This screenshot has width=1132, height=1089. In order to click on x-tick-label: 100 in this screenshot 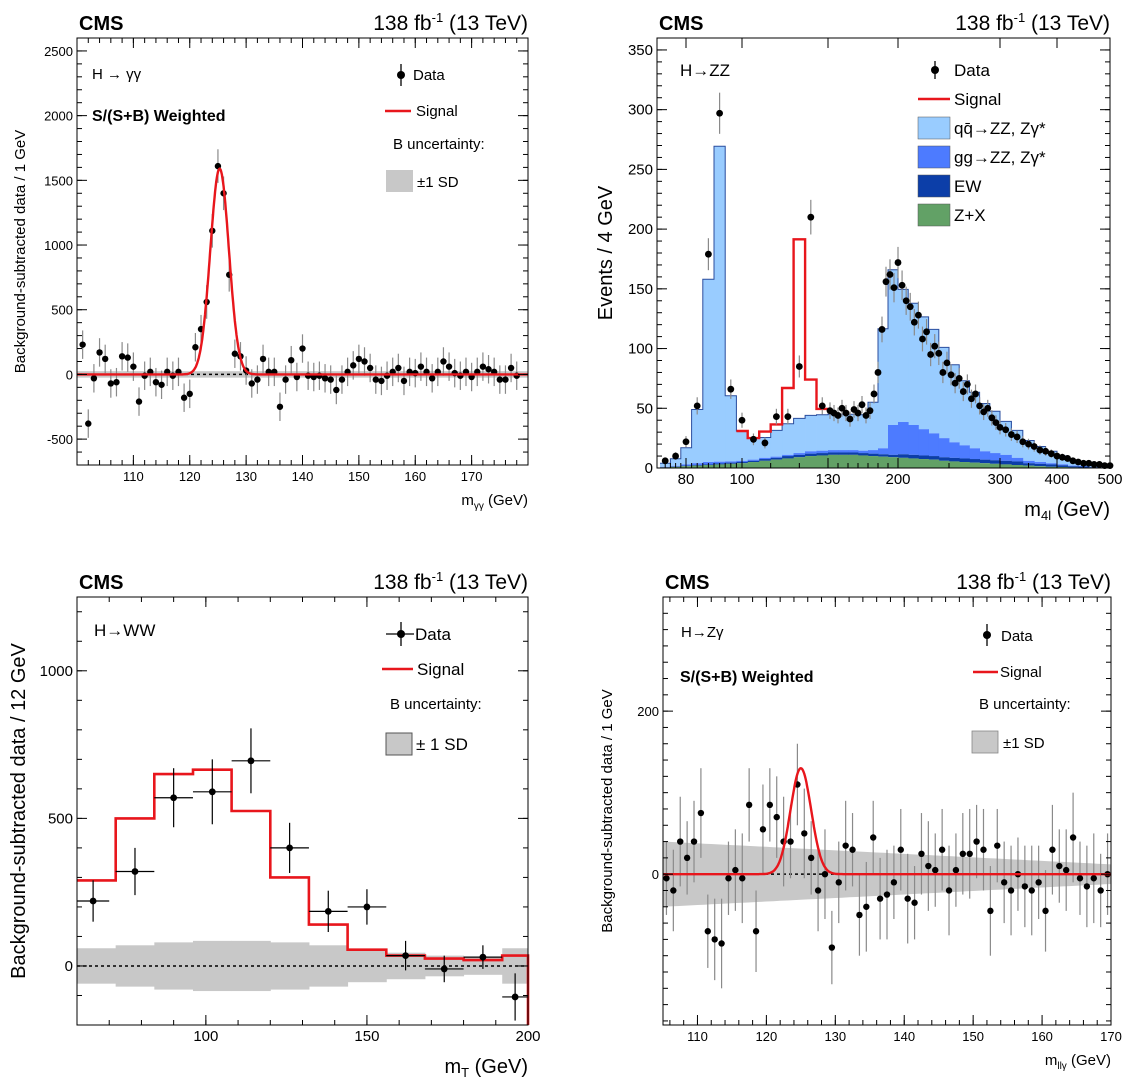, I will do `click(205, 1036)`.